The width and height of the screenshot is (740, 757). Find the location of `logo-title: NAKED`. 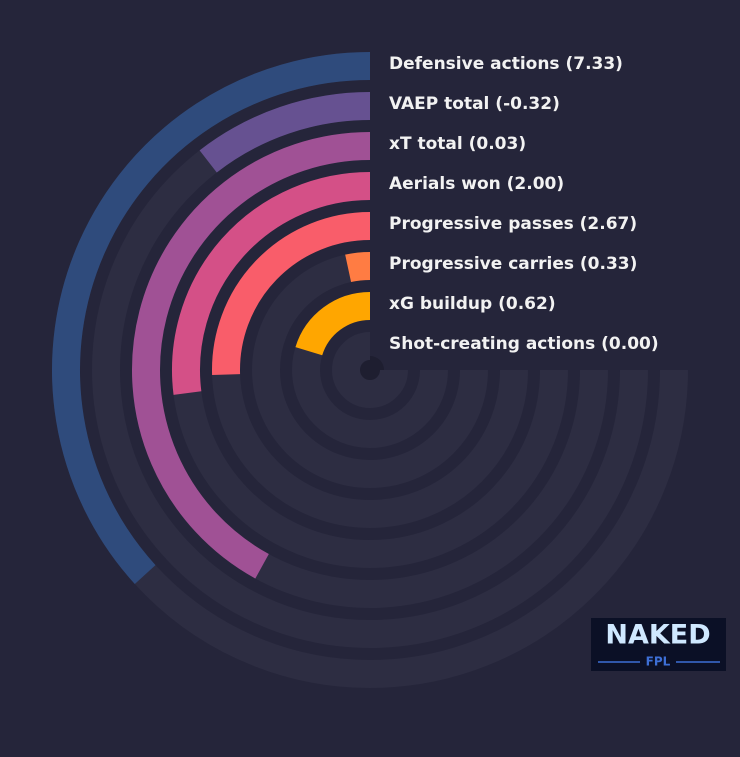

logo-title: NAKED is located at coordinates (657, 635).